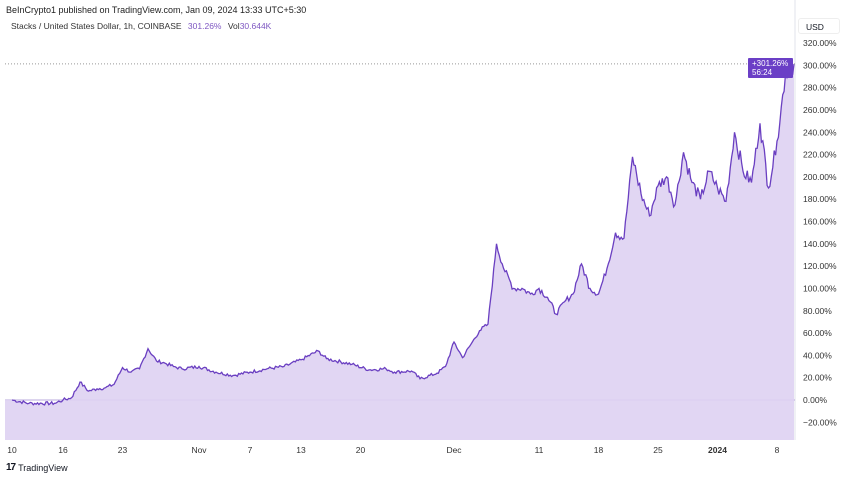  What do you see at coordinates (454, 450) in the screenshot?
I see `x-tick-label: Dec` at bounding box center [454, 450].